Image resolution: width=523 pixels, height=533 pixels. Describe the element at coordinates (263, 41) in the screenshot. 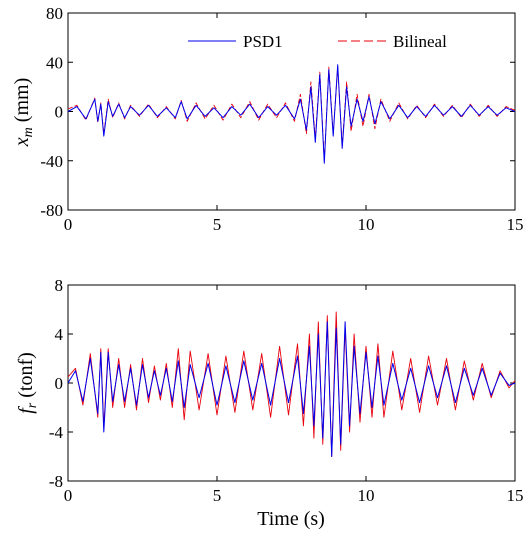

I see `legend-psd1-label: PSD1` at that location.